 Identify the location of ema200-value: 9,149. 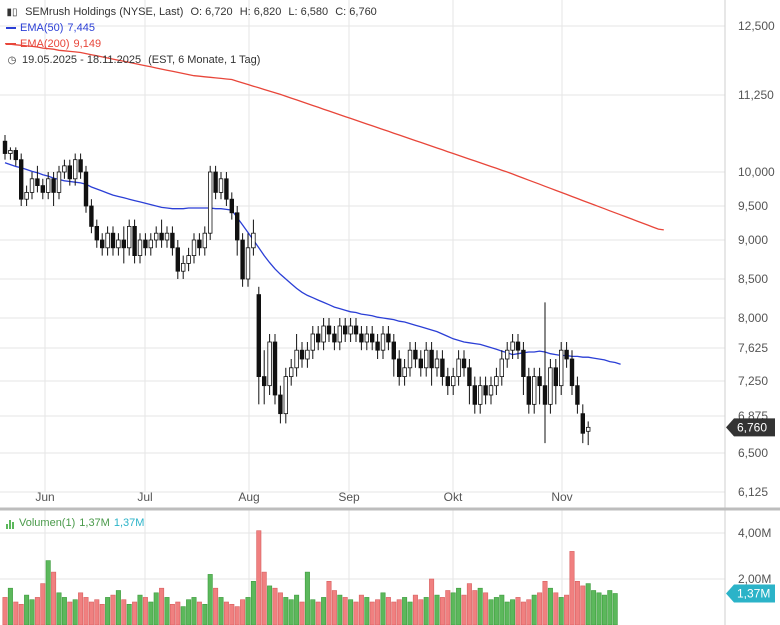
(87, 44).